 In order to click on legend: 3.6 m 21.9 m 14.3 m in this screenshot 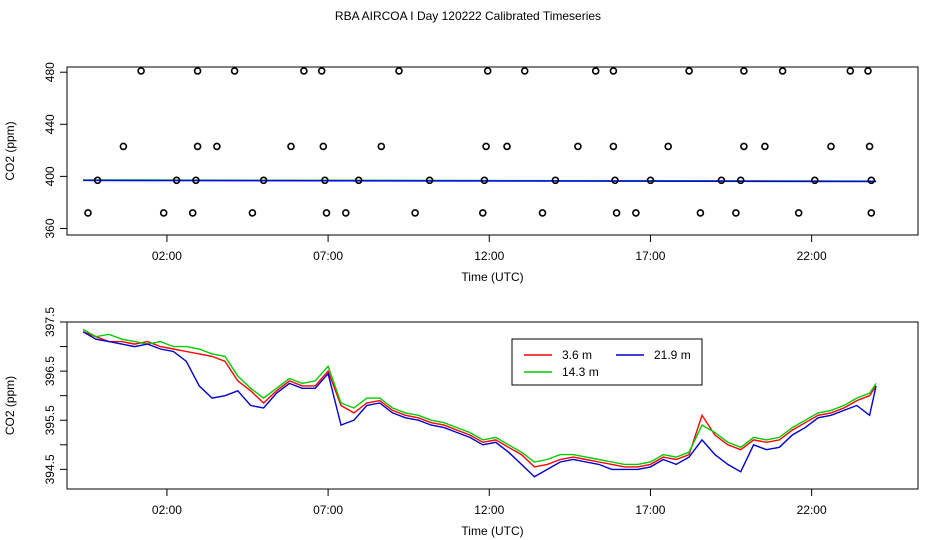, I will do `click(607, 362)`.